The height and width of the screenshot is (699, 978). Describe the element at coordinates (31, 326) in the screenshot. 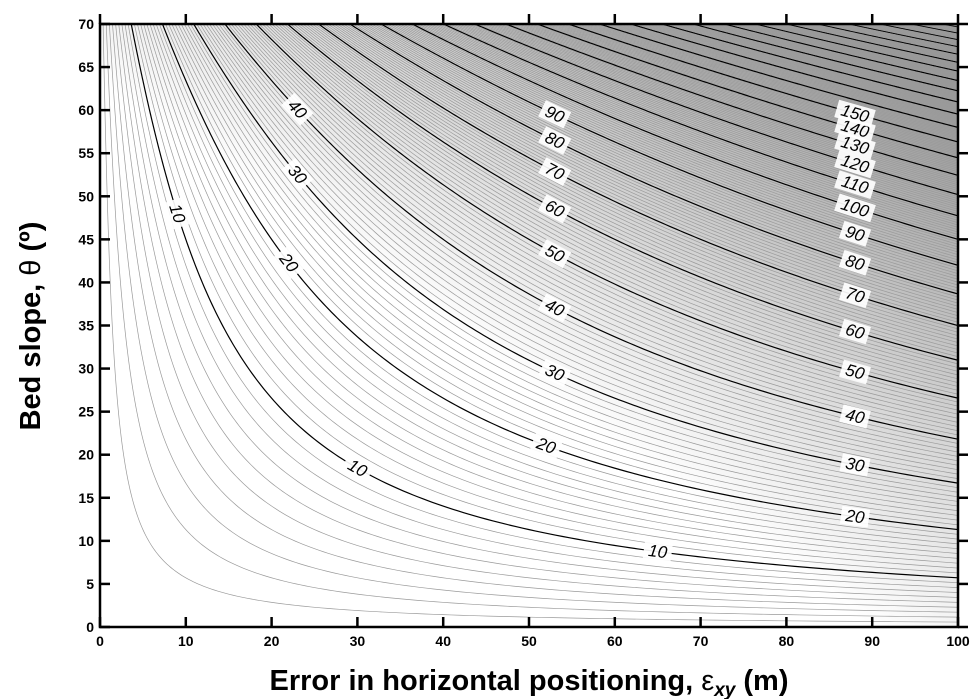

I see `y-axis-title: Bed slope, θ (º)` at that location.